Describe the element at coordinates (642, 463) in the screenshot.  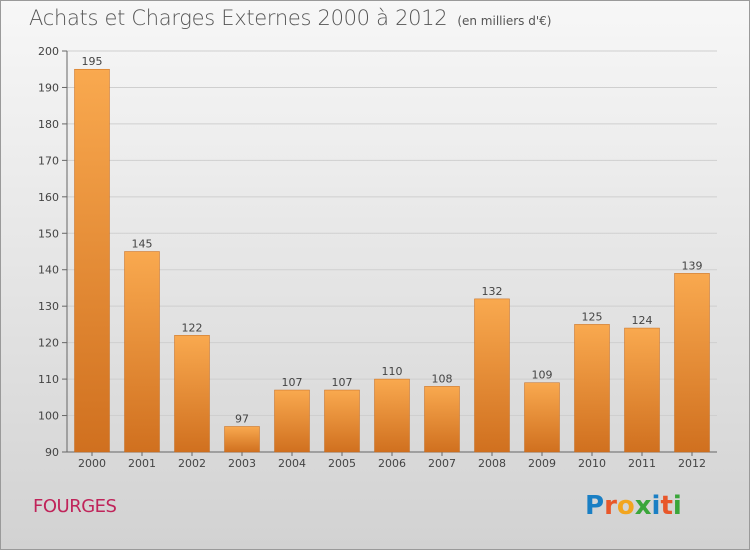
I see `x-tick-label: 2011` at that location.